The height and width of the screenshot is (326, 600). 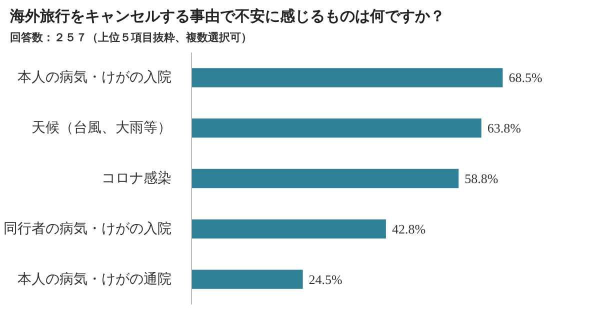 I want to click on data-label: 58.8%, so click(x=481, y=178).